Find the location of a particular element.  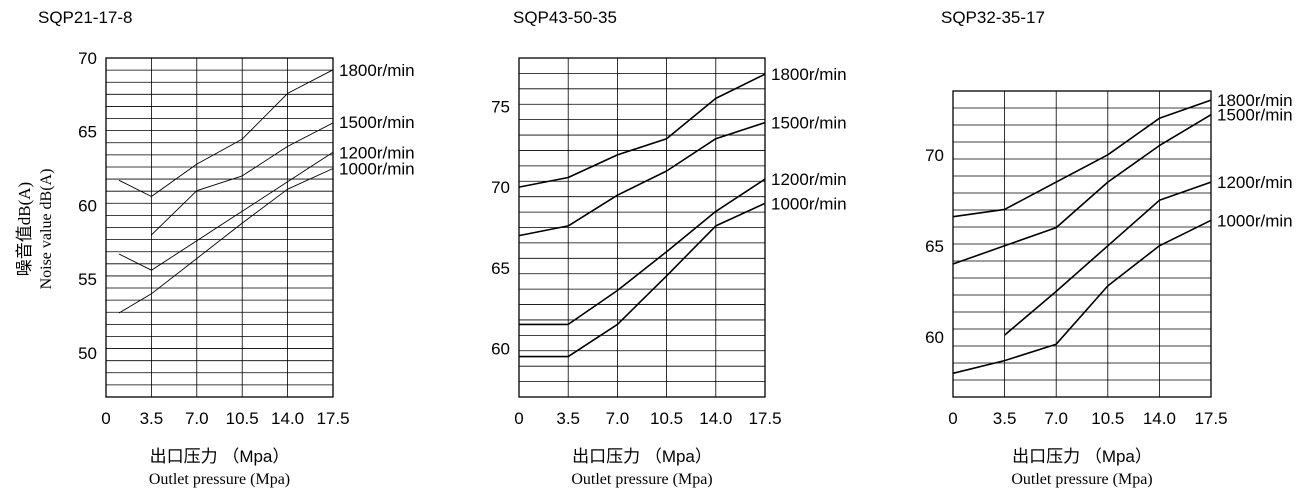

y-tick-label: 50 is located at coordinates (87, 353).